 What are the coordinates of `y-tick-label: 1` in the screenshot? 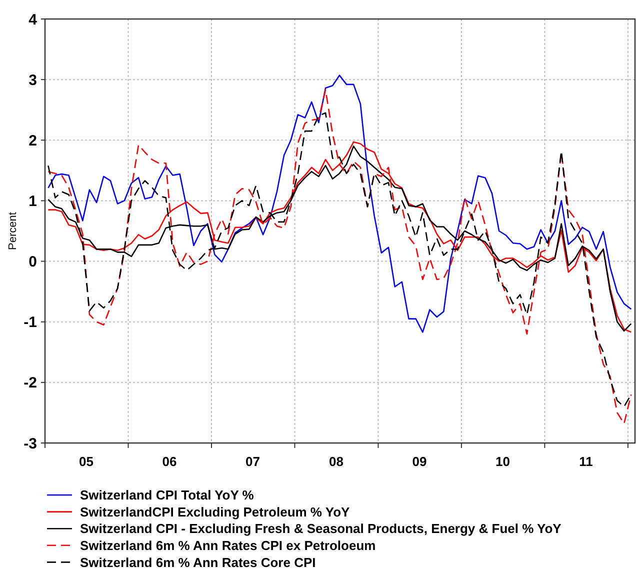 It's located at (32, 201).